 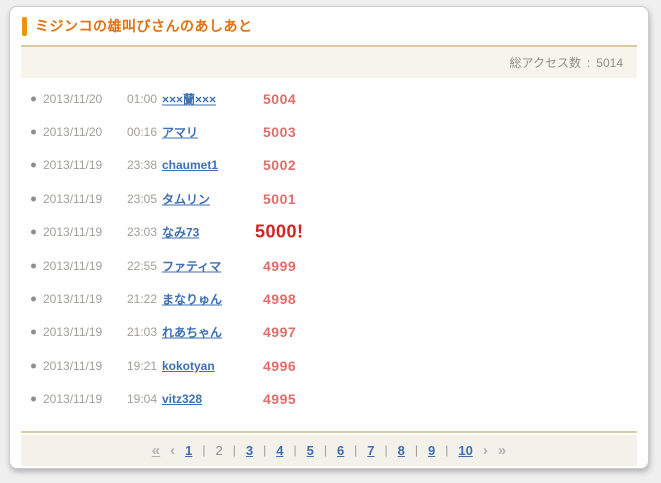 What do you see at coordinates (144, 26) in the screenshot?
I see `page-title: ミジンコの雄叫びさんのあしあと` at bounding box center [144, 26].